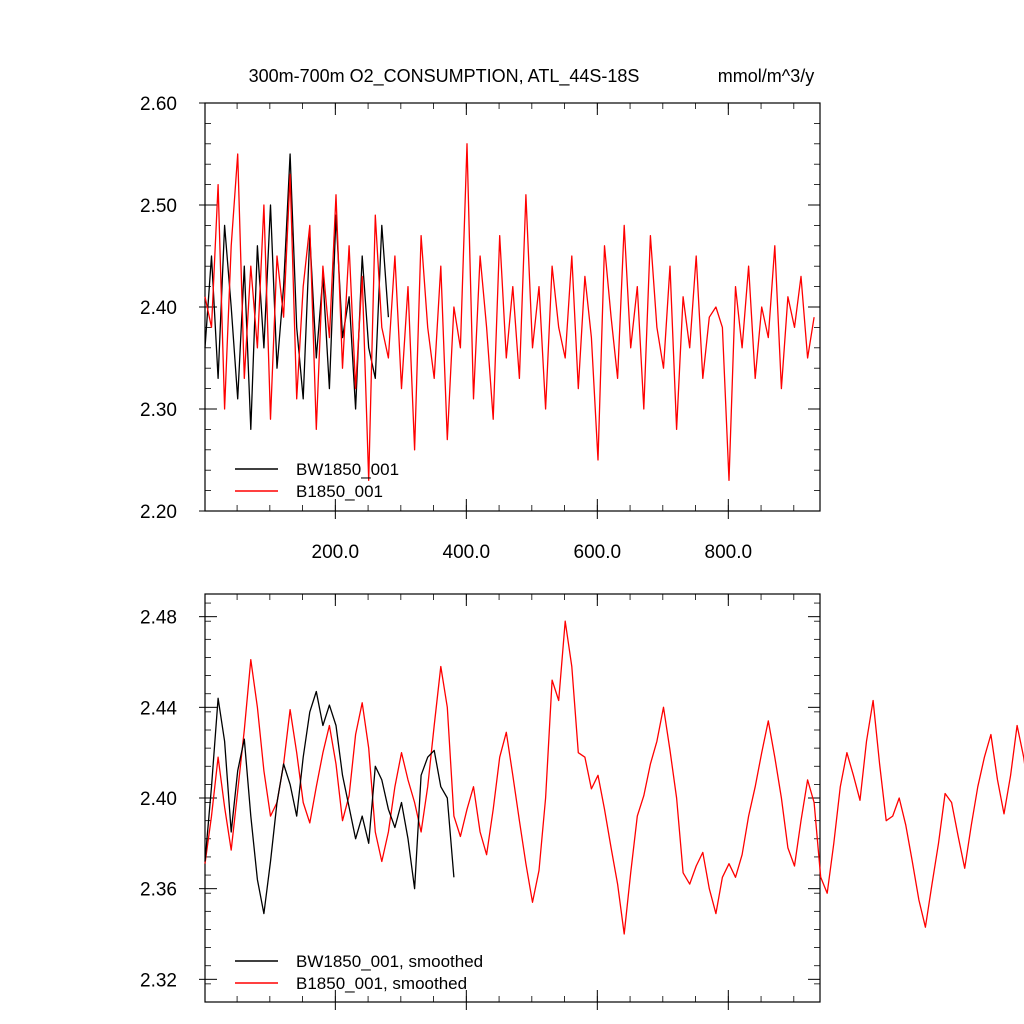 This screenshot has width=1024, height=1024. Describe the element at coordinates (158, 980) in the screenshot. I see `y-tick-label: 2.32` at that location.